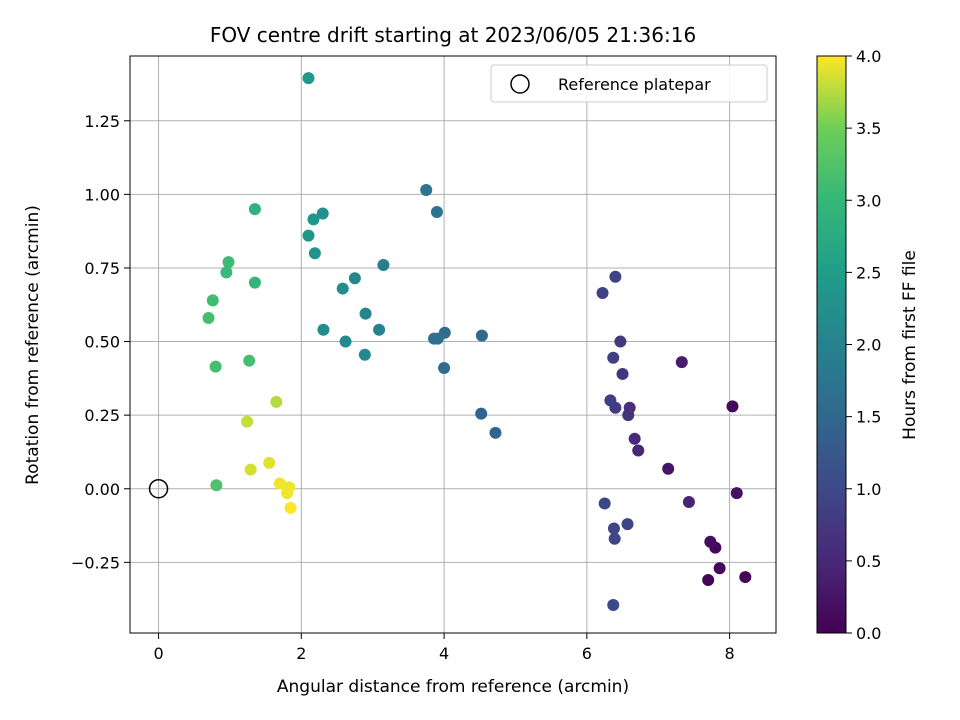  I want to click on colorbar-tick-label: 4.0, so click(868, 56).